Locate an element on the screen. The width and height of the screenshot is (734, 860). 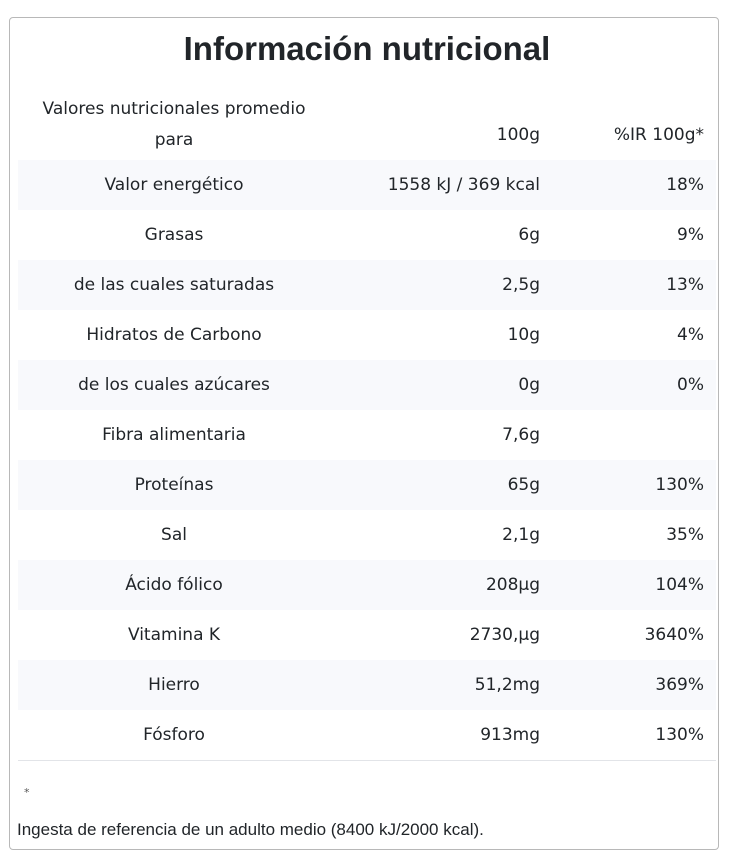
nutrient-per100: 2730,µg is located at coordinates (504, 635).